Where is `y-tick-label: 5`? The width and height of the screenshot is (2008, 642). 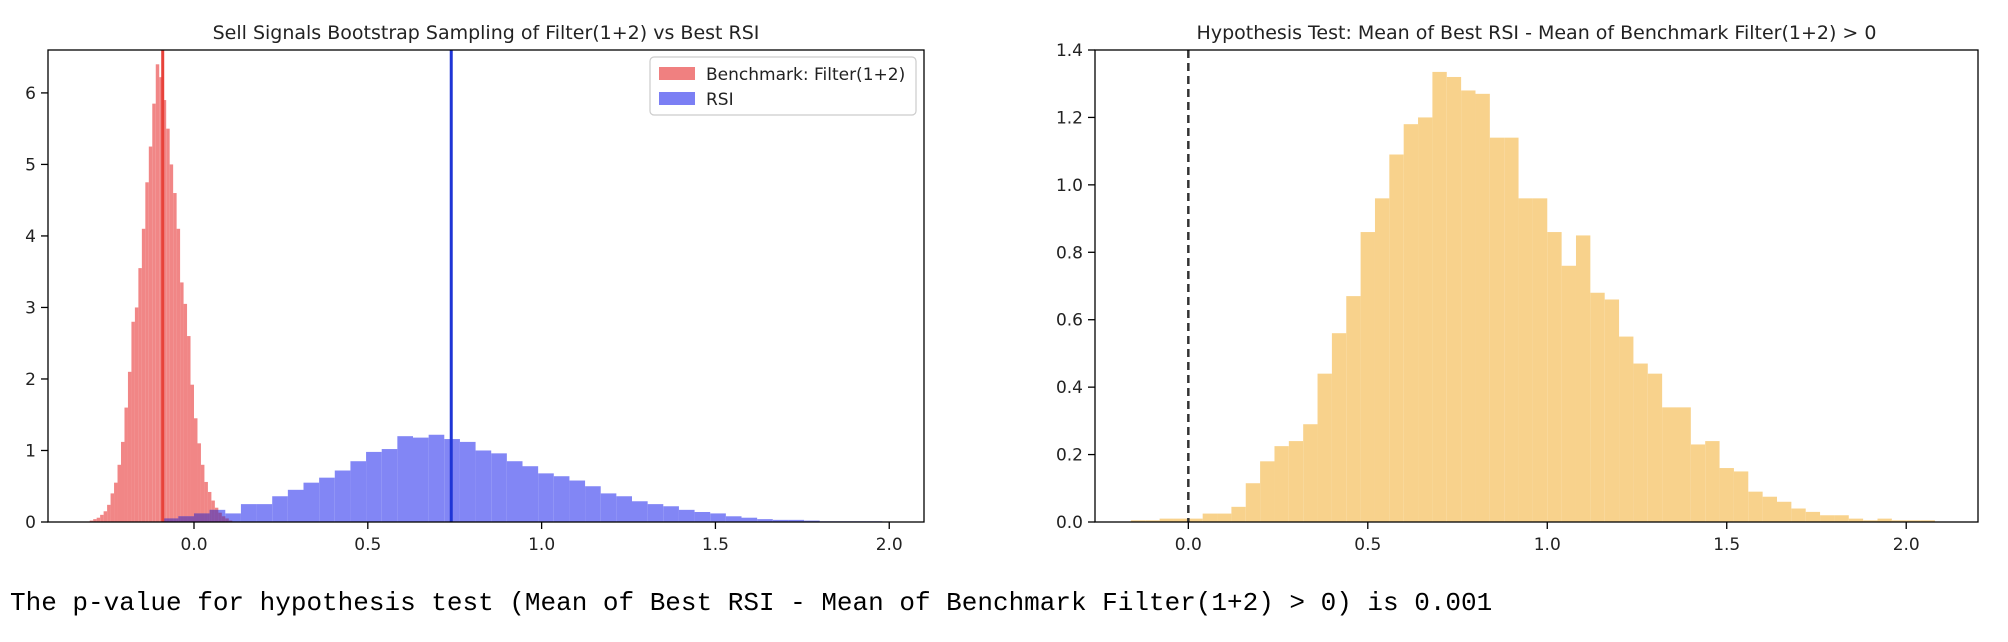
y-tick-label: 5 is located at coordinates (30, 165).